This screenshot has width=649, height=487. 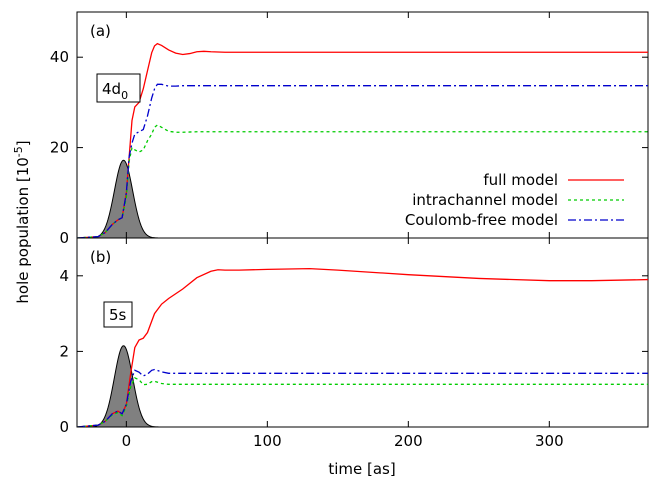 I want to click on legend-label-0: full model, so click(x=520, y=180).